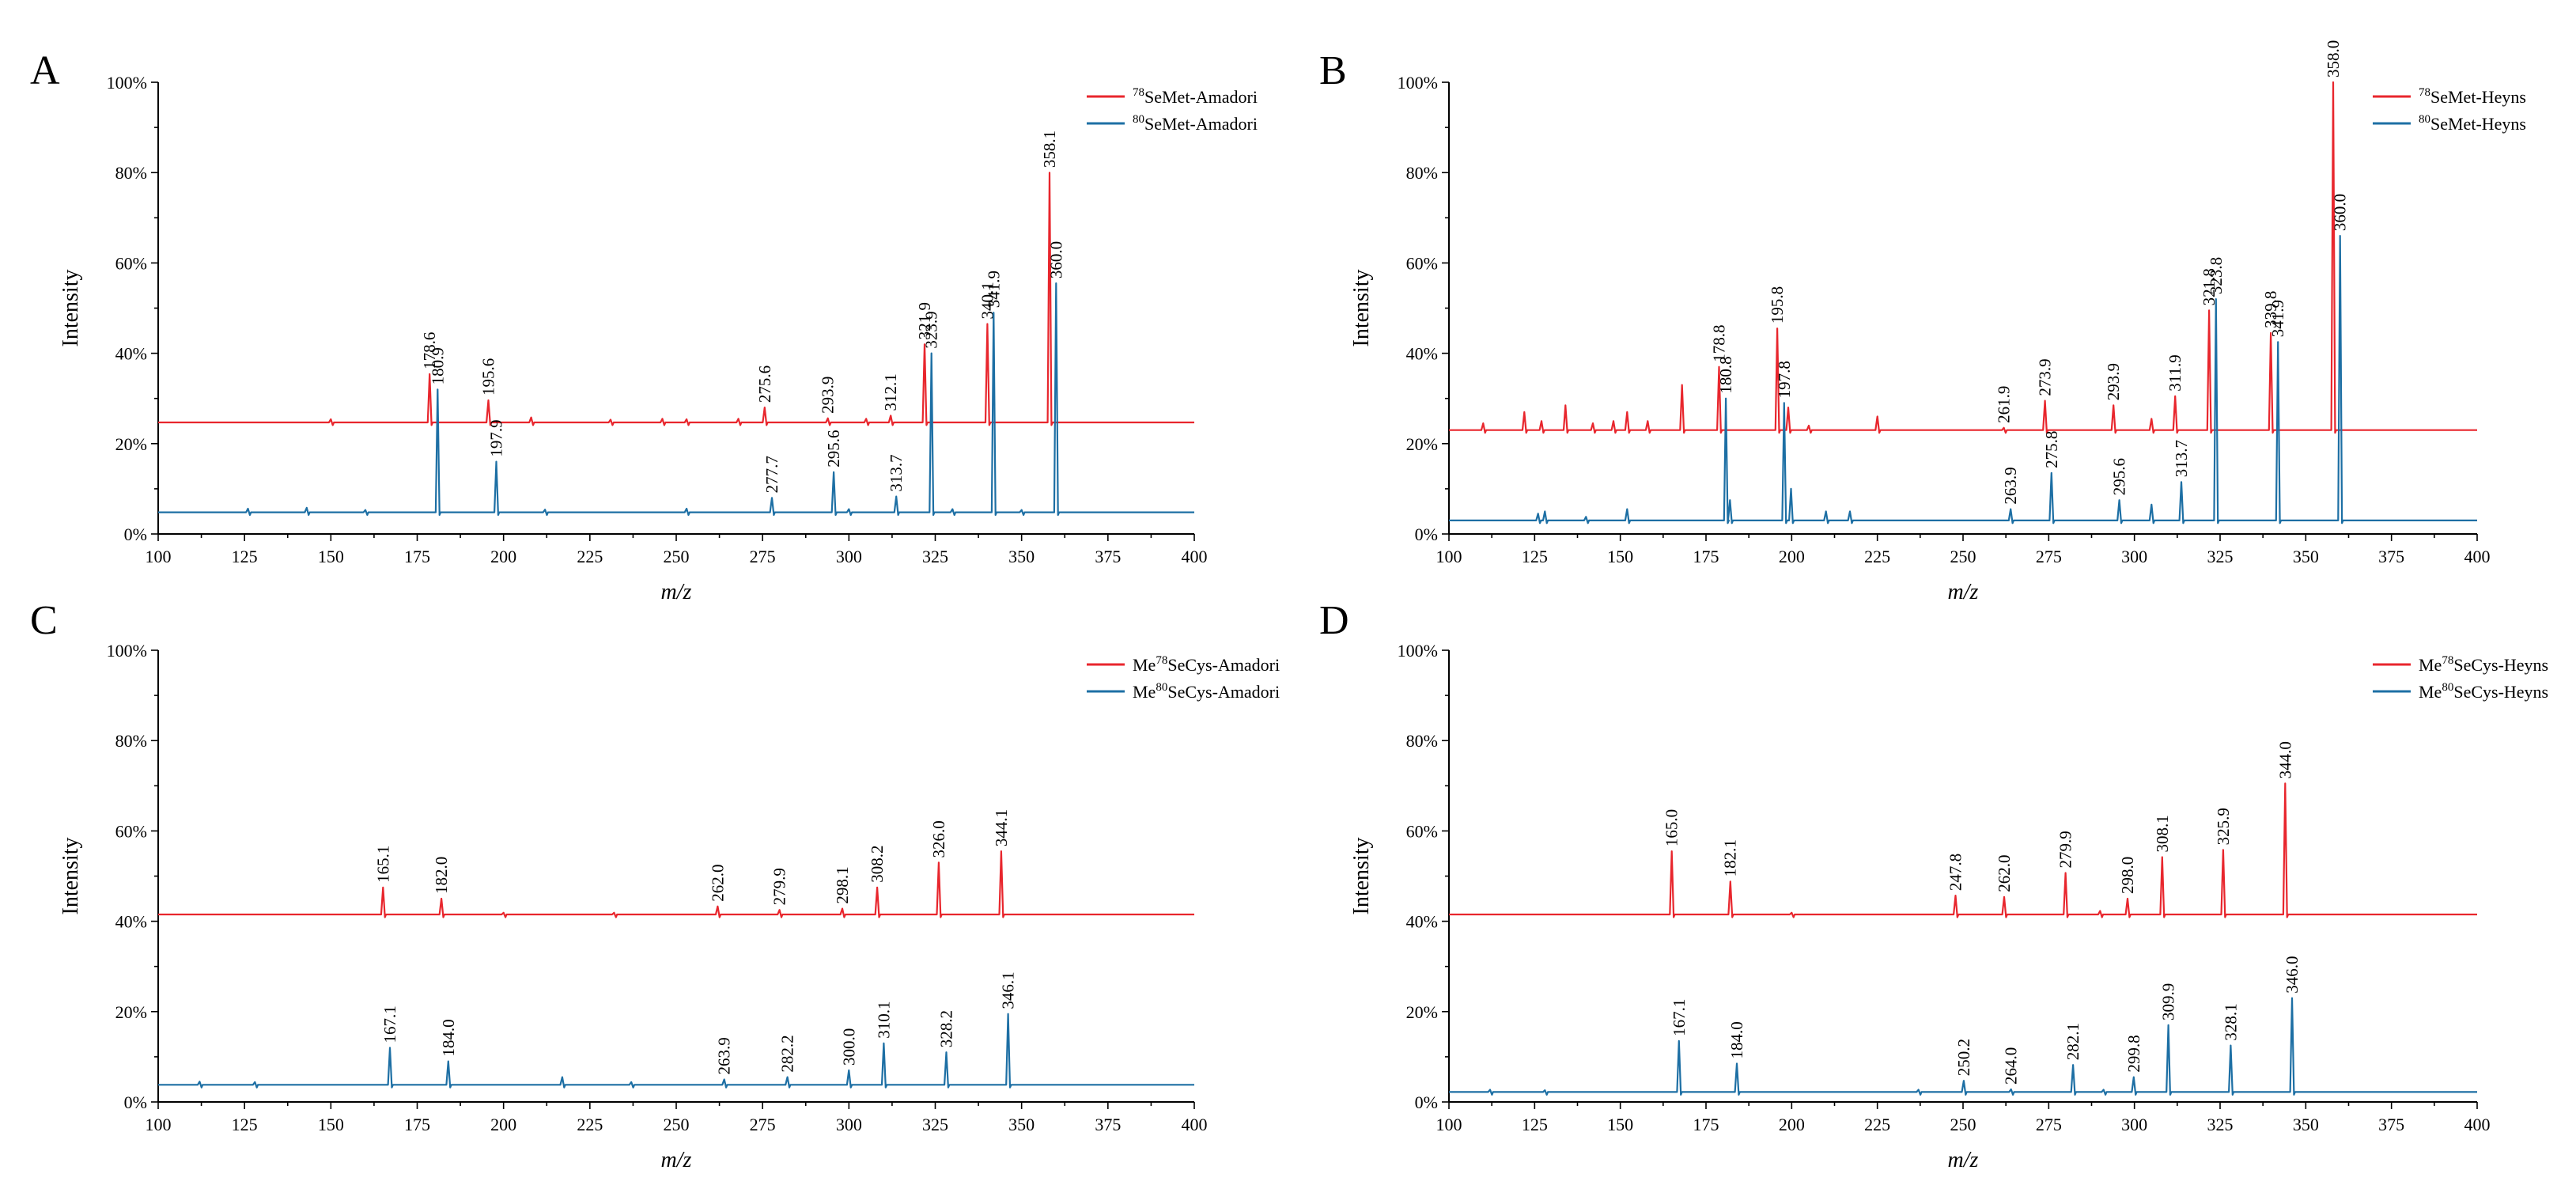 This screenshot has height=1204, width=2576. I want to click on peak-label: 310.1, so click(884, 1020).